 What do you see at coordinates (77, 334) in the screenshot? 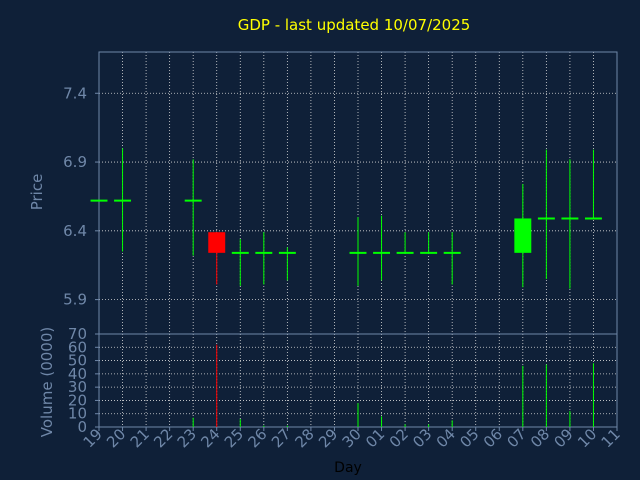
I see `volume-tick-label: 70` at bounding box center [77, 334].